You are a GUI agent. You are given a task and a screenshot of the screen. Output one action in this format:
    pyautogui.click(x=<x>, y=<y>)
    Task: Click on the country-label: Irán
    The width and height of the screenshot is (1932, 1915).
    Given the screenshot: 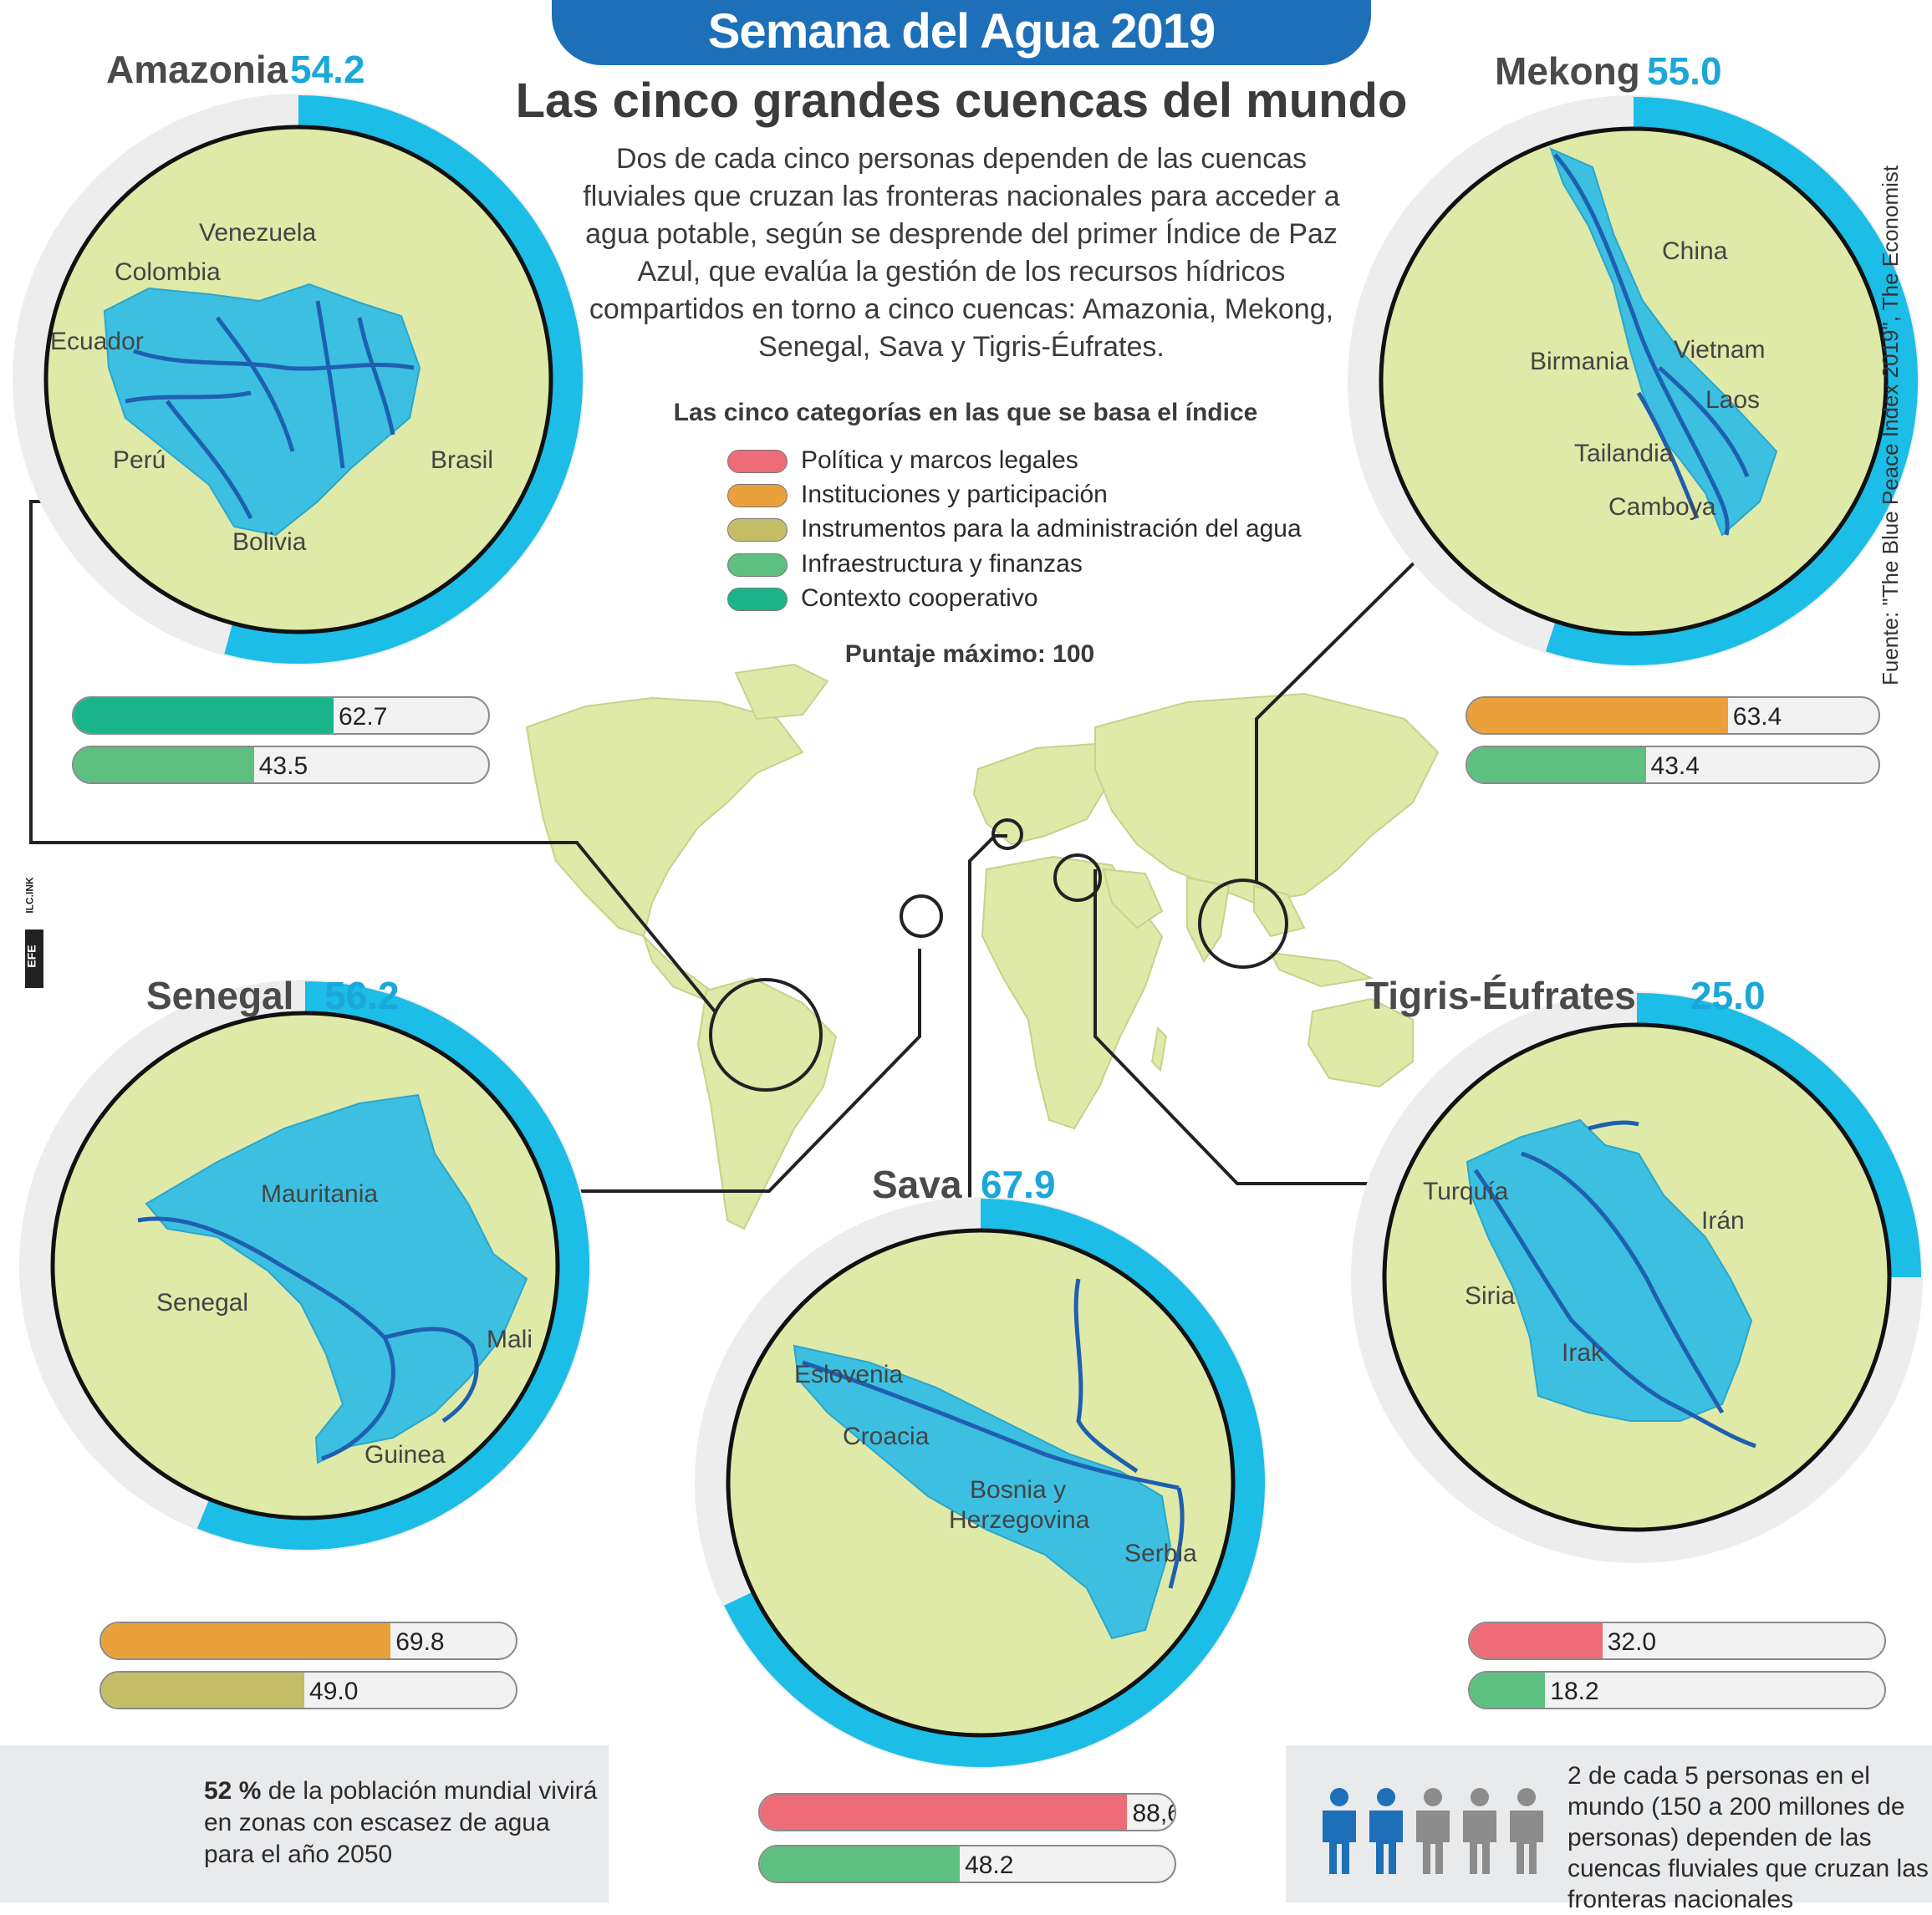 What is the action you would take?
    pyautogui.click(x=1723, y=1221)
    